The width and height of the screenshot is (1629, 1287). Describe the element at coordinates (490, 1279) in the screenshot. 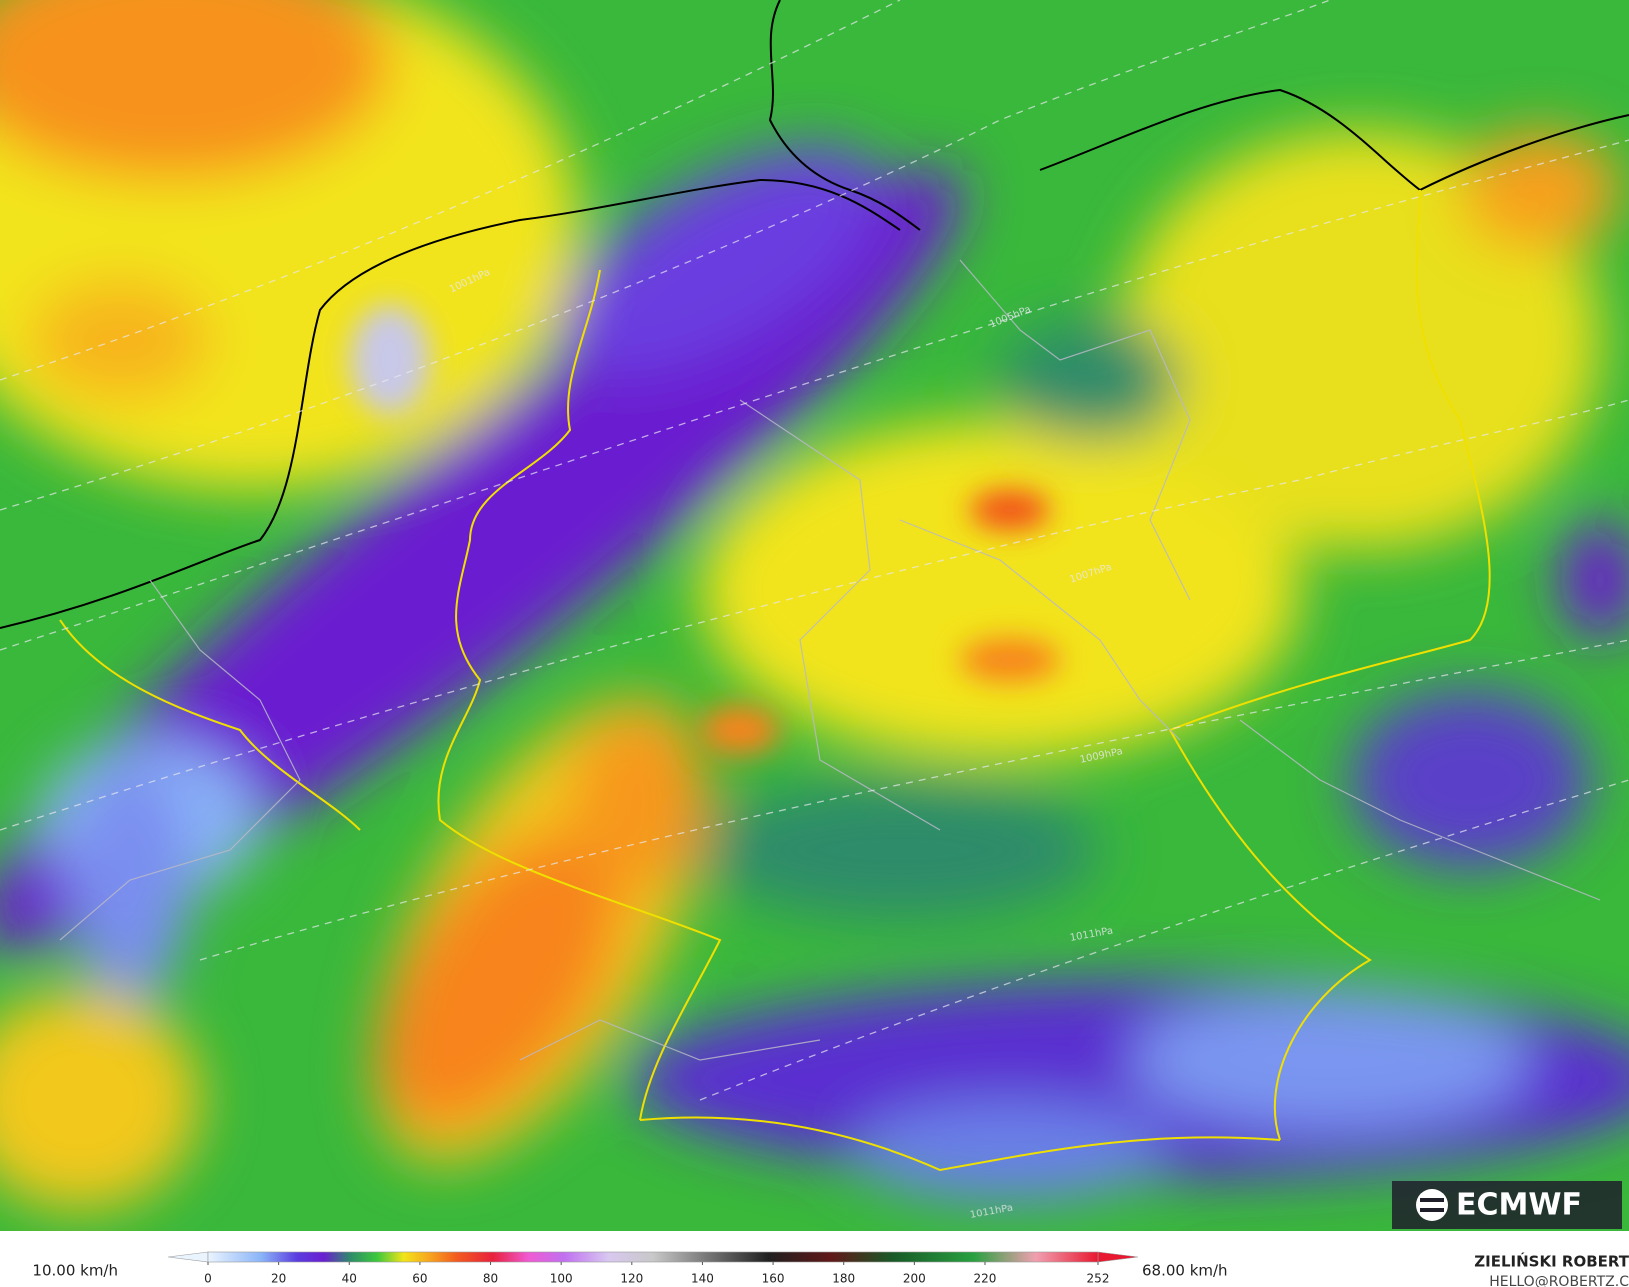

I see `colorbar-tick-label: 80` at that location.